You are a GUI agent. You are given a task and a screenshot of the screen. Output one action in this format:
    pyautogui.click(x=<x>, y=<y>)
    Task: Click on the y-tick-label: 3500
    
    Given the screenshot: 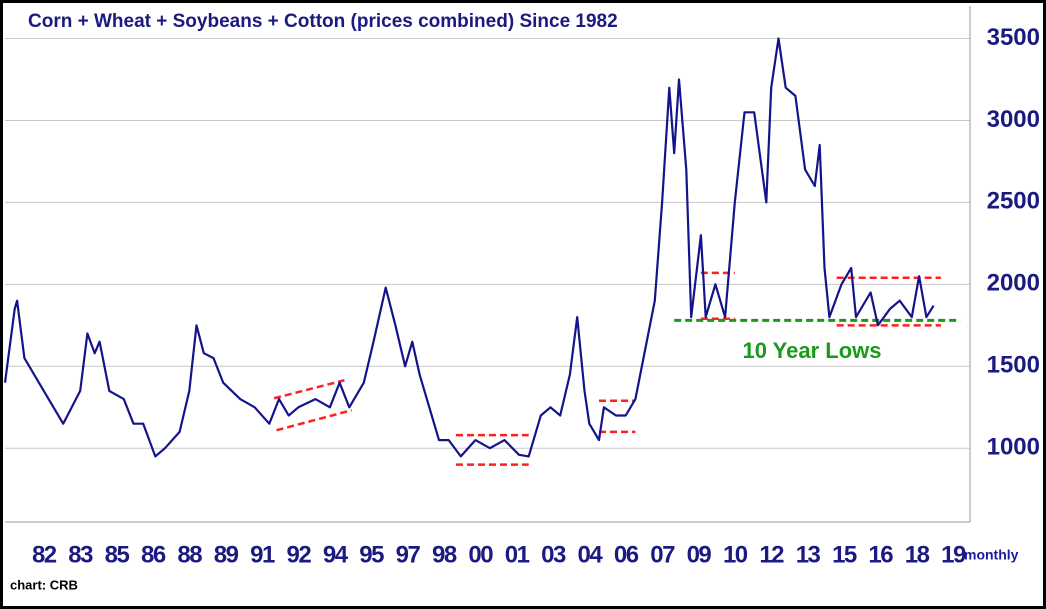 What is the action you would take?
    pyautogui.click(x=1013, y=37)
    